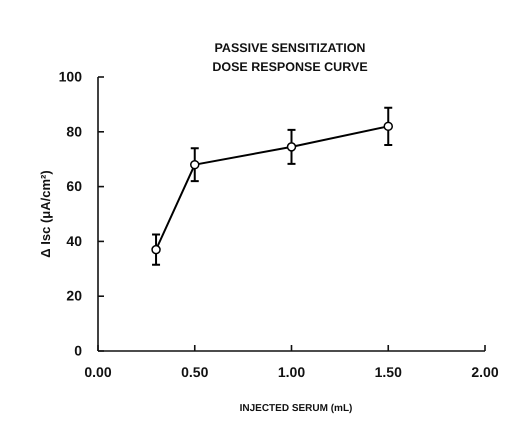 The width and height of the screenshot is (505, 421). I want to click on y-tick-label: 100, so click(70, 76).